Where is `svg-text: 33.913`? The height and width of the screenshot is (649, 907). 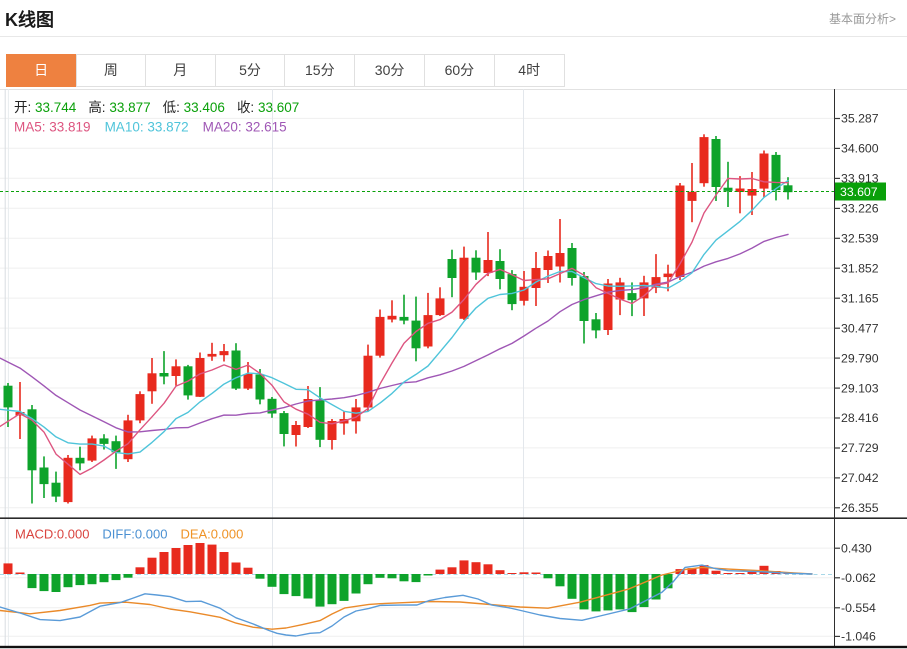
svg-text: 33.913 is located at coordinates (860, 179).